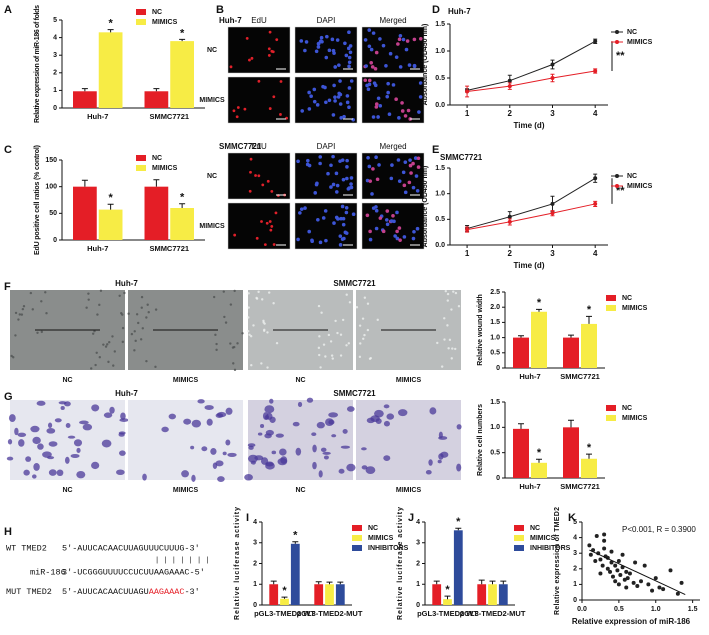 The height and width of the screenshot is (635, 709). What do you see at coordinates (105, 592) in the screenshot?
I see `mut-seq-start: 5'-AUUCACAACUUAGU` at bounding box center [105, 592].